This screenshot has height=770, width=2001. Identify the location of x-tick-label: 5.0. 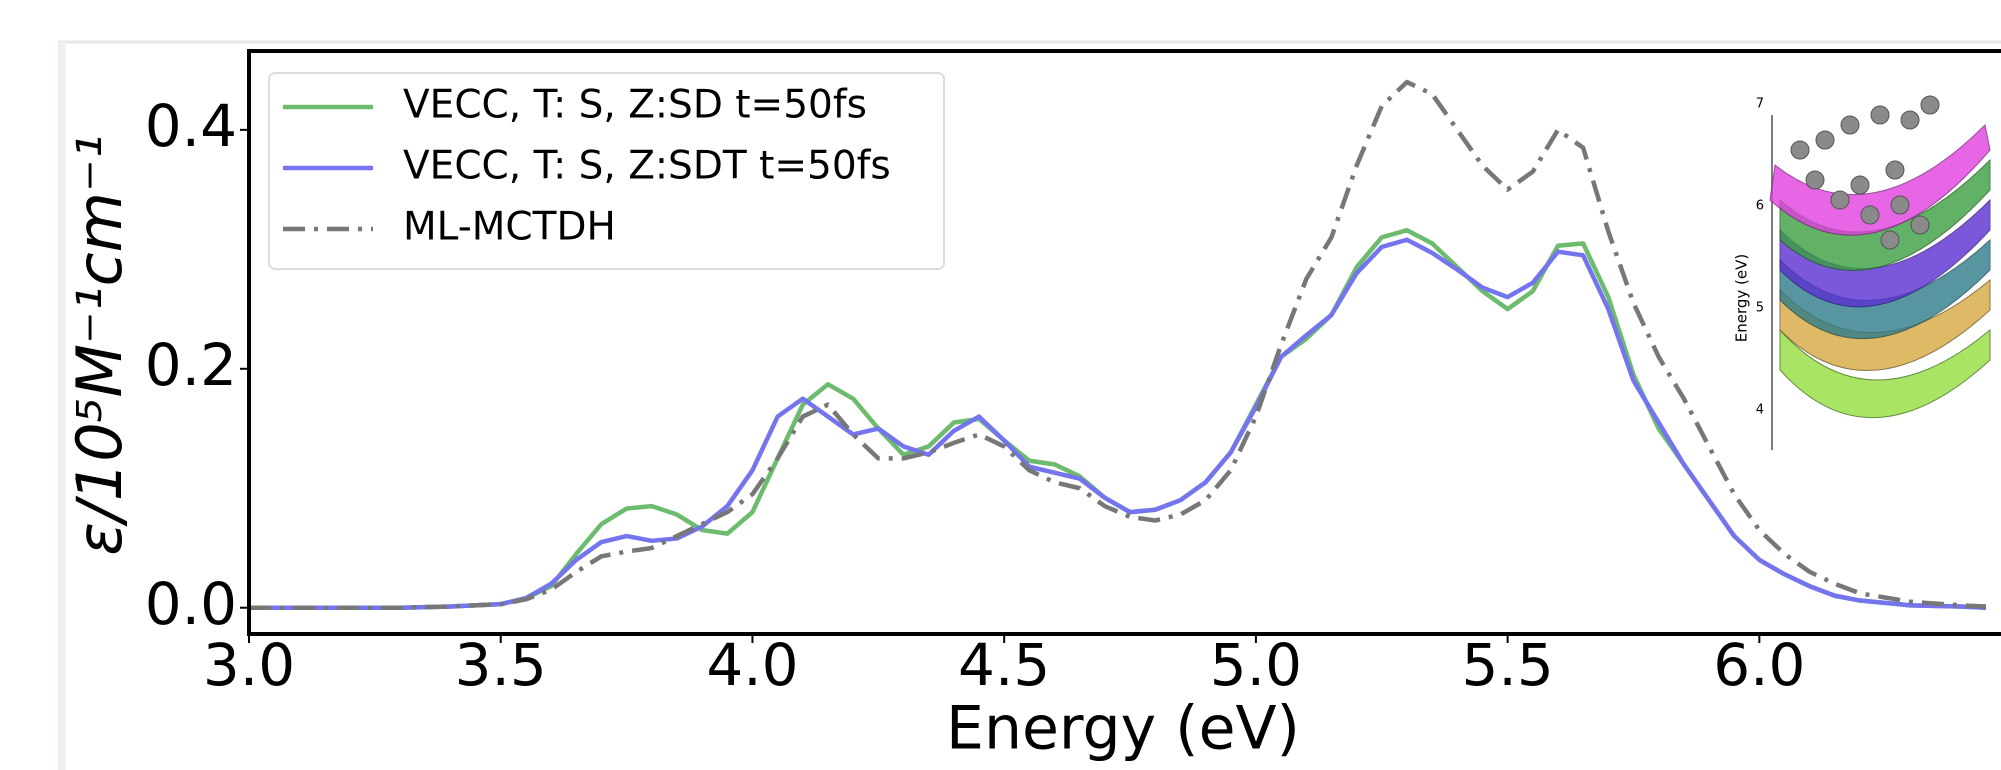
(1256, 665).